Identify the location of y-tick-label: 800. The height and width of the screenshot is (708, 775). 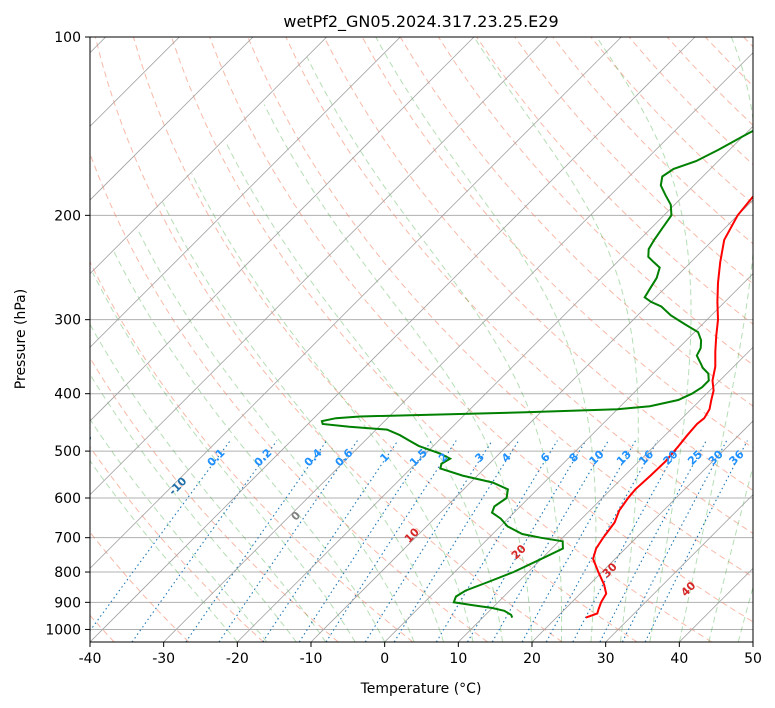
(67, 573).